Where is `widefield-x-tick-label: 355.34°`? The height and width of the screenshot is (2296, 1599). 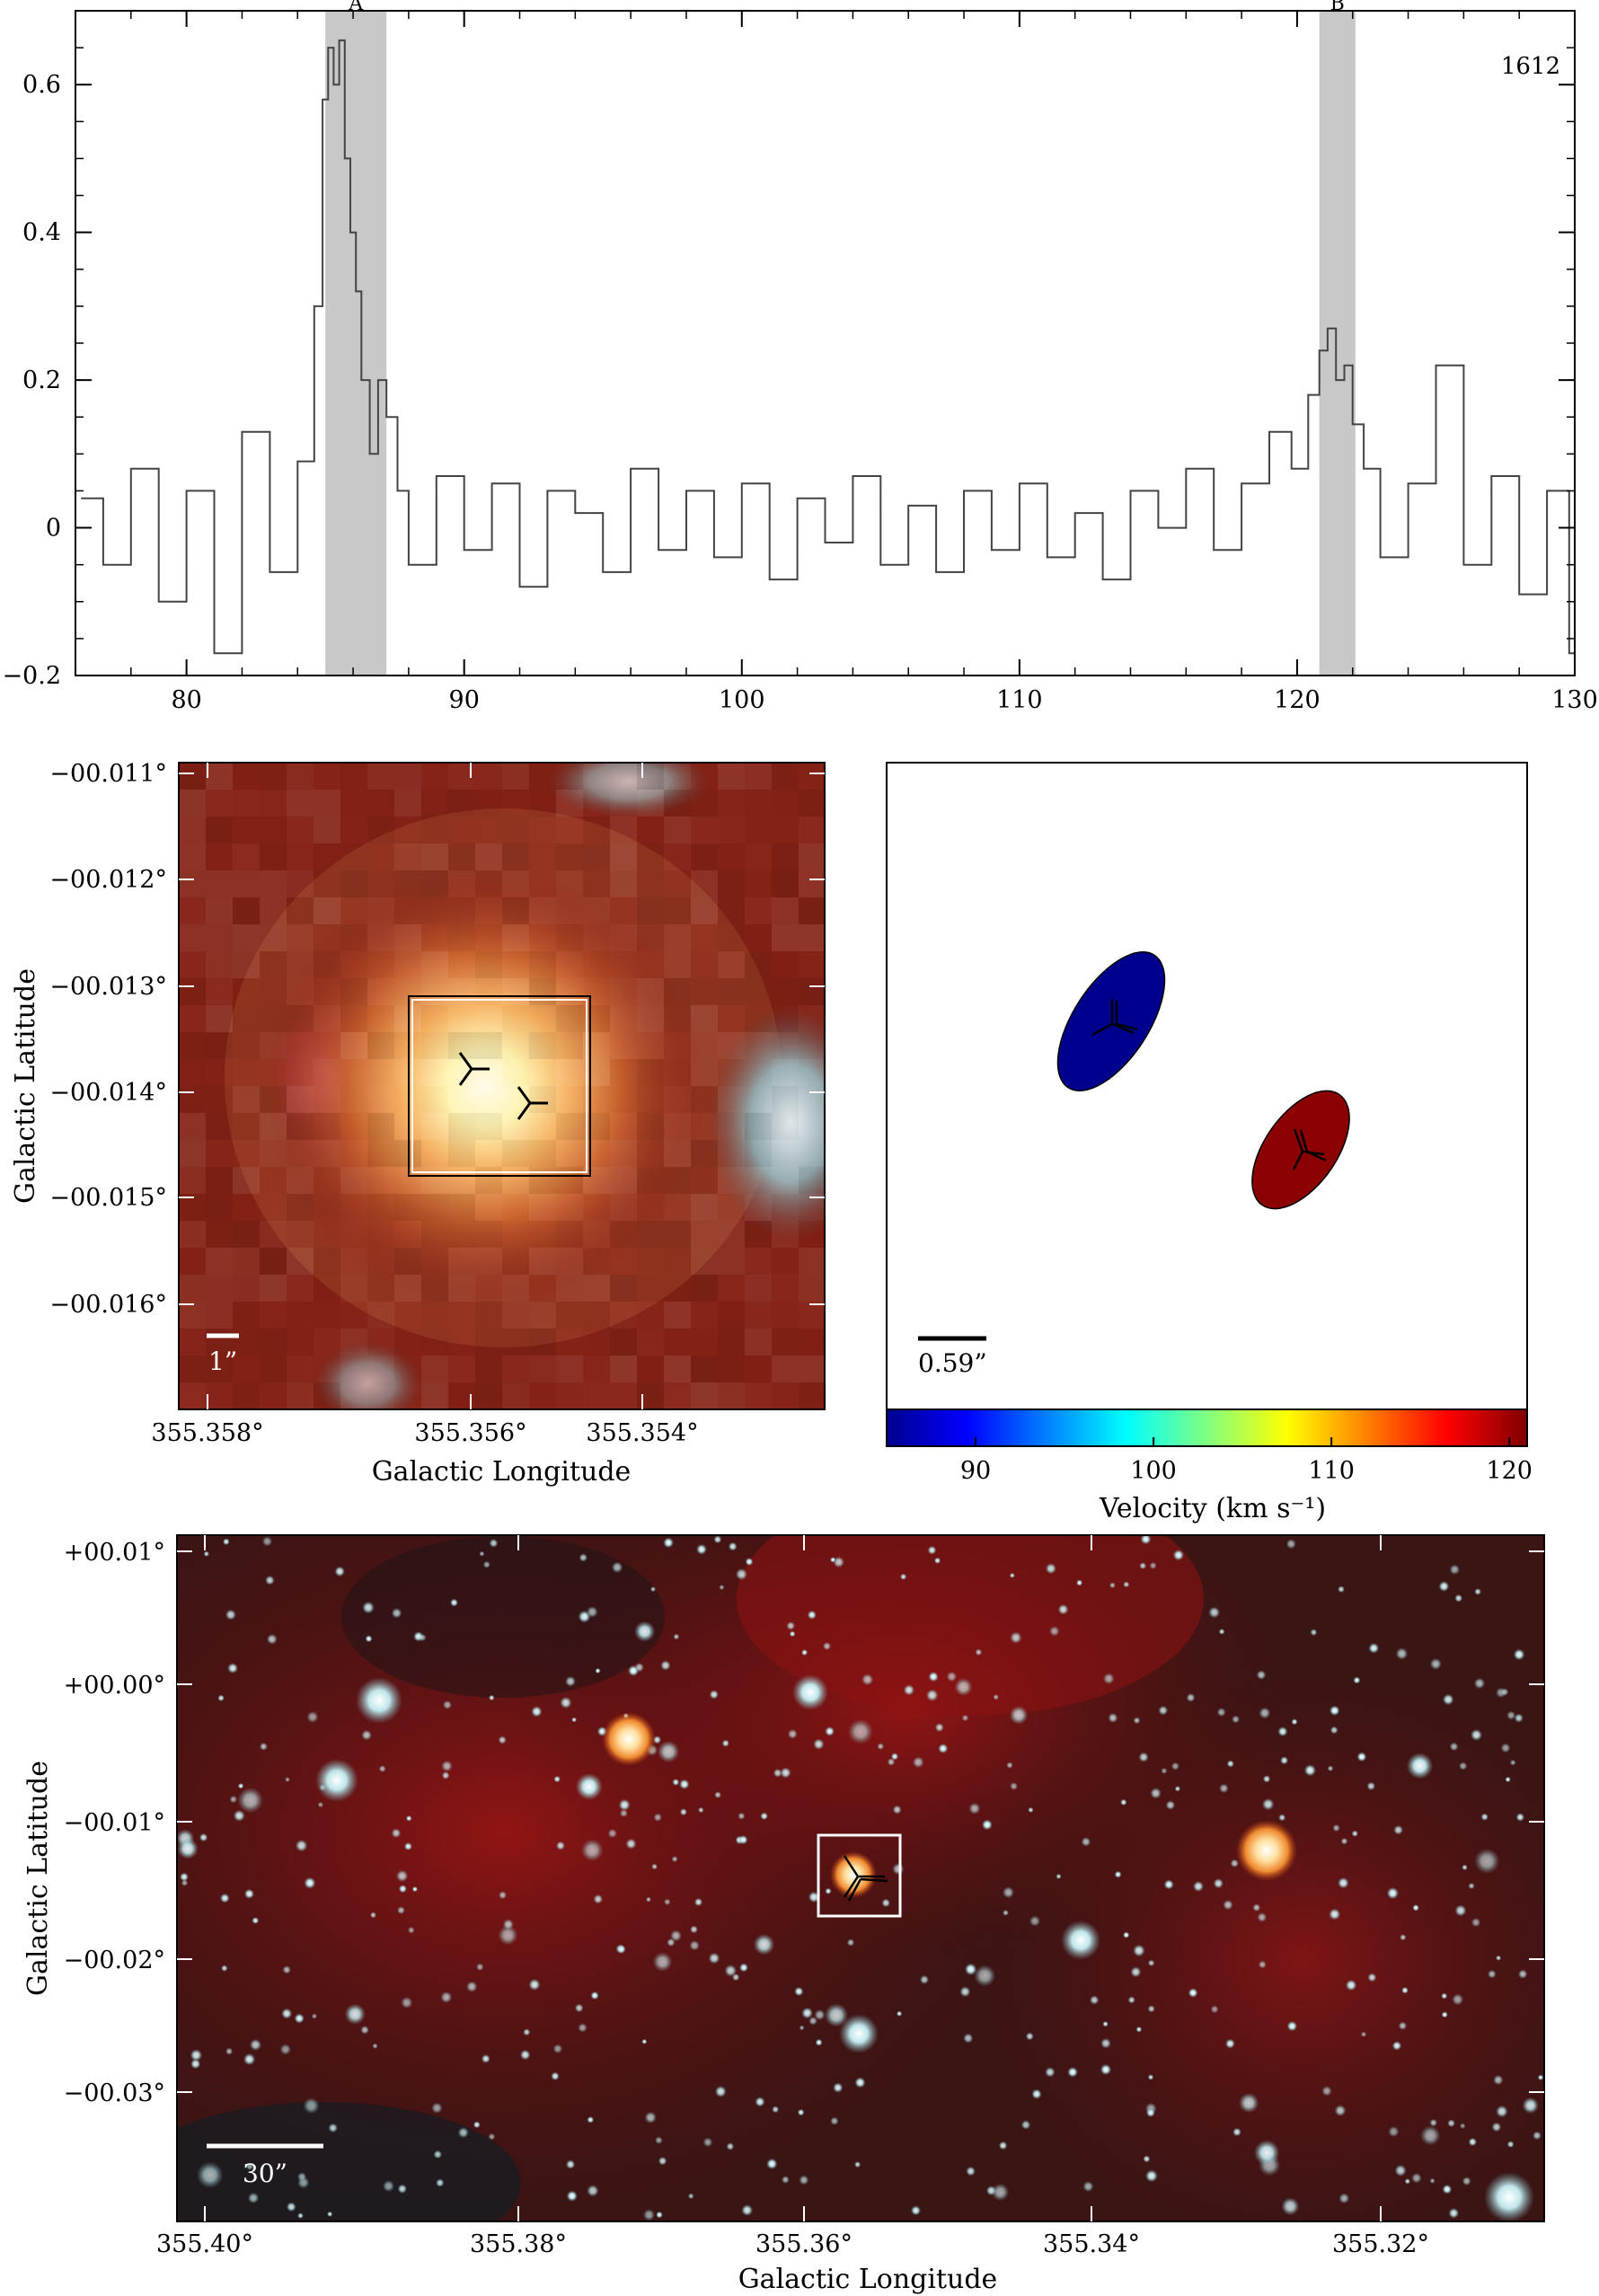 widefield-x-tick-label: 355.34° is located at coordinates (1091, 2244).